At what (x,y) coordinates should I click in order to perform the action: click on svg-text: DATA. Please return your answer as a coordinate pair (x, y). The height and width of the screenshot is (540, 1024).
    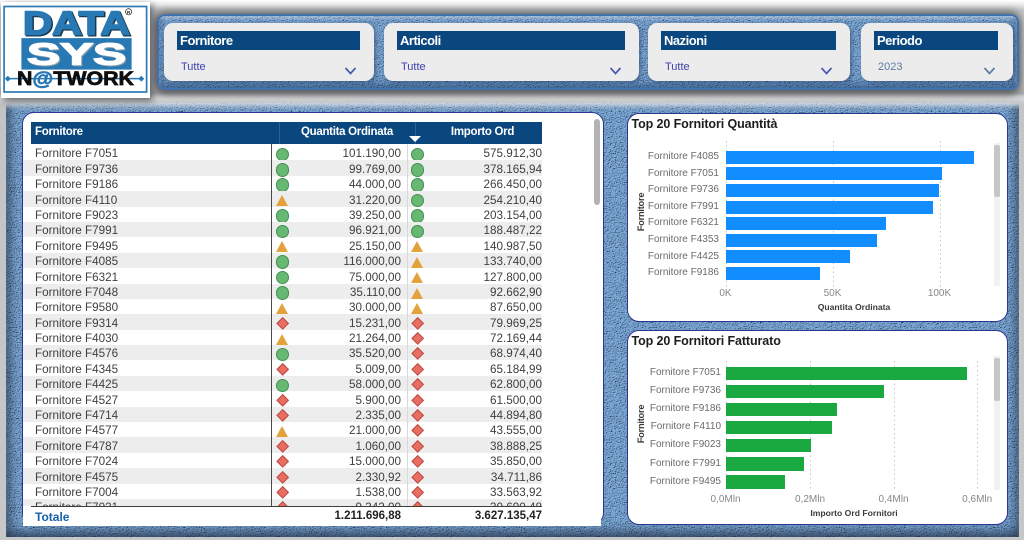
    Looking at the image, I should click on (76, 24).